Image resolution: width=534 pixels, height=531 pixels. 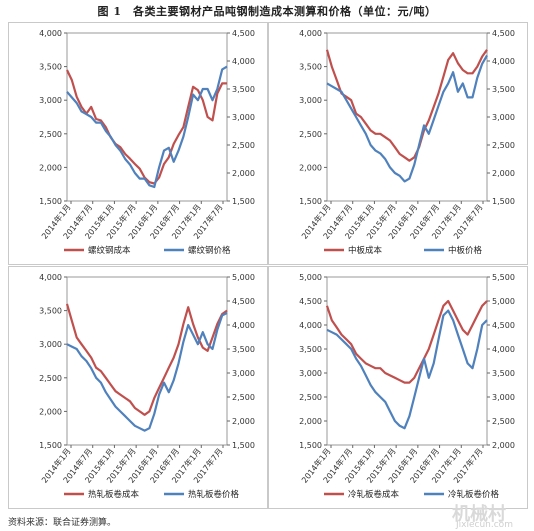 I want to click on legend-label: 热轧板卷成本, so click(x=114, y=494).